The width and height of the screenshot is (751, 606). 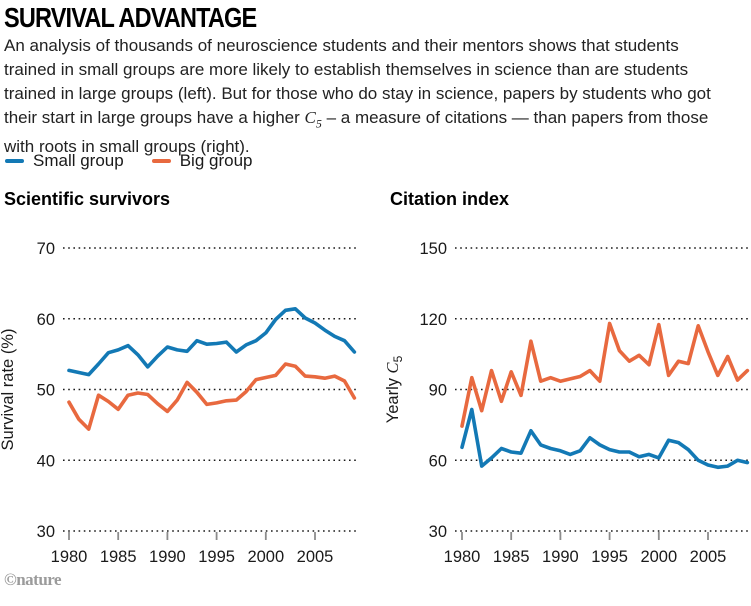 I want to click on legend-label-small-group: Small group, so click(x=78, y=160).